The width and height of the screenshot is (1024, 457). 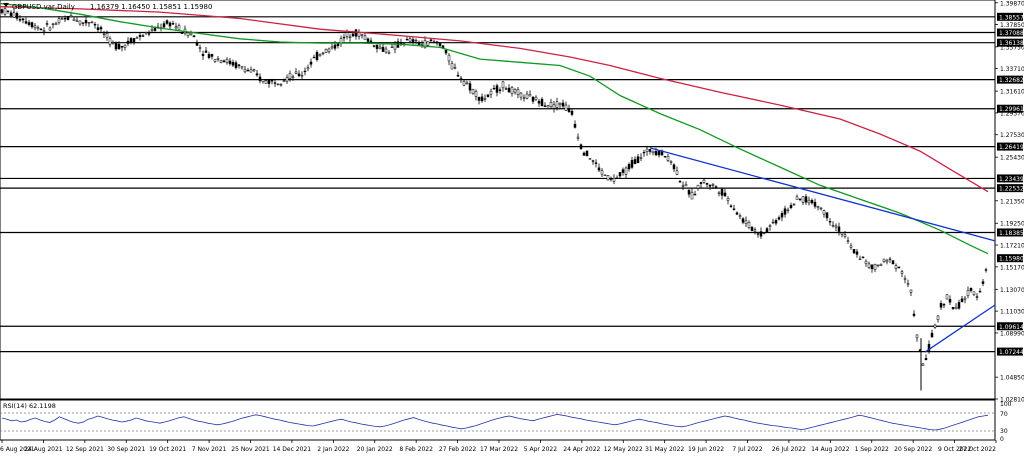 I want to click on level-label: 1.38557, so click(x=1011, y=17).